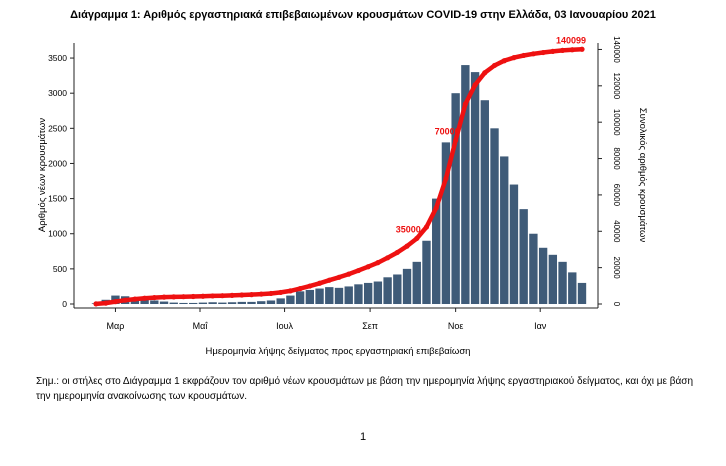 Image resolution: width=726 pixels, height=466 pixels. What do you see at coordinates (616, 85) in the screenshot?
I see `right-tick-label: 120000` at bounding box center [616, 85].